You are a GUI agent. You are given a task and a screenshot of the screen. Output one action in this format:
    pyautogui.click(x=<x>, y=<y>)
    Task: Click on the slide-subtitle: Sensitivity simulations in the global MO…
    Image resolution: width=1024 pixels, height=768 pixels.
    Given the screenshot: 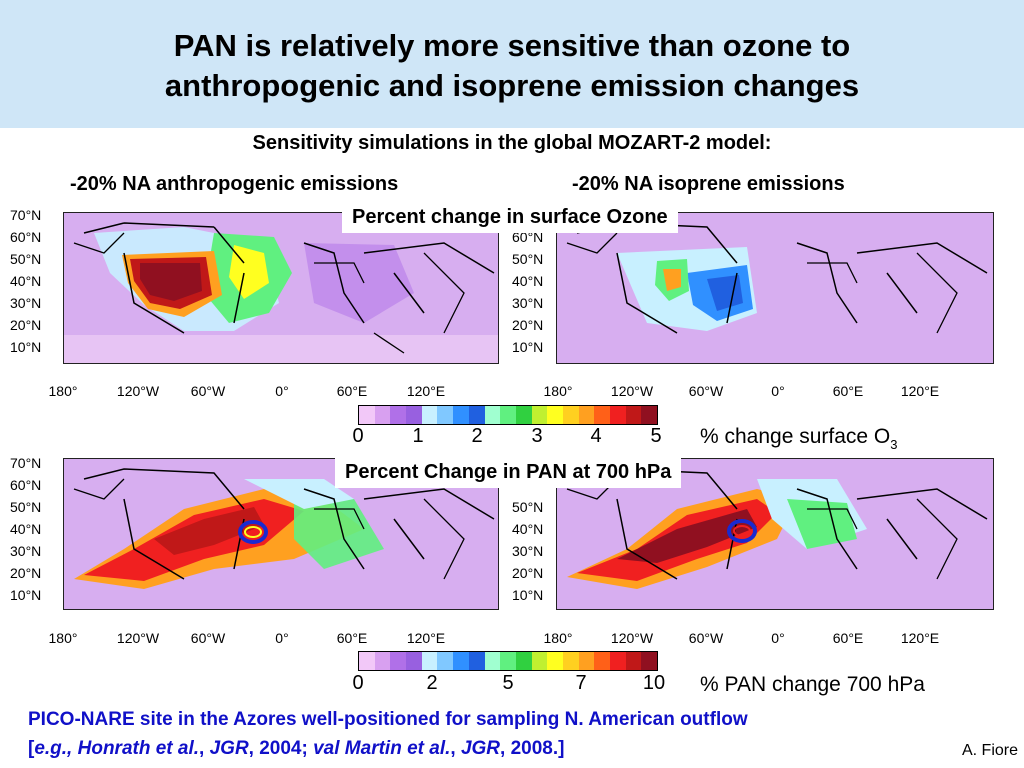 What is the action you would take?
    pyautogui.click(x=512, y=143)
    